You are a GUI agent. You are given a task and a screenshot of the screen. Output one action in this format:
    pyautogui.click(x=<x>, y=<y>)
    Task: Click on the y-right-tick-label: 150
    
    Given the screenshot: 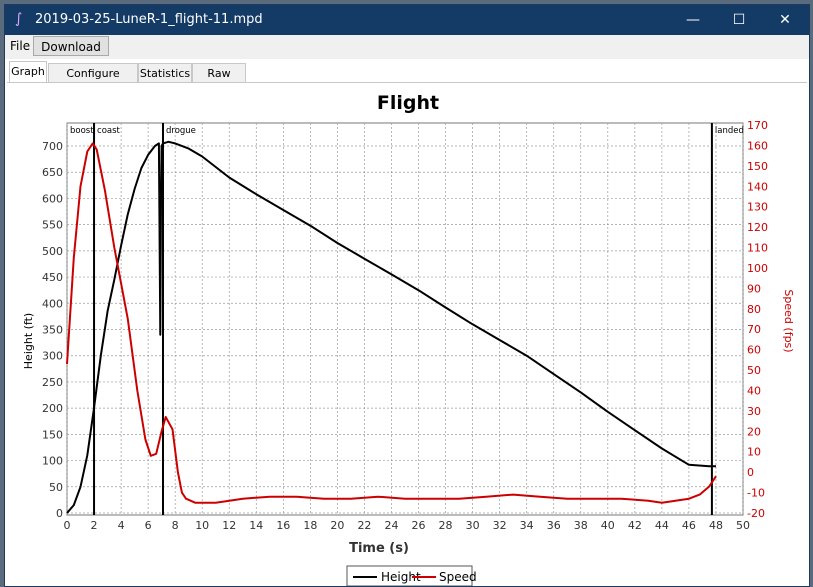 What is the action you would take?
    pyautogui.click(x=757, y=166)
    